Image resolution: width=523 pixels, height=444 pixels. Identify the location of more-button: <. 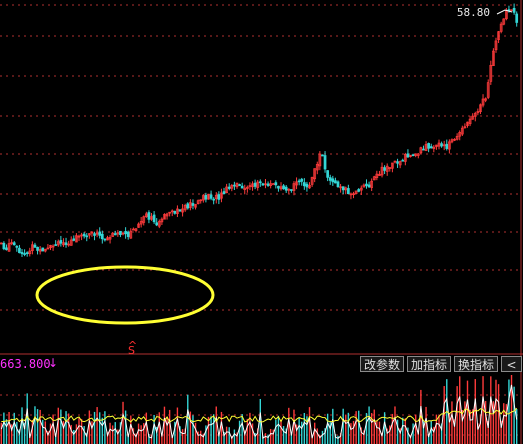
(511, 364).